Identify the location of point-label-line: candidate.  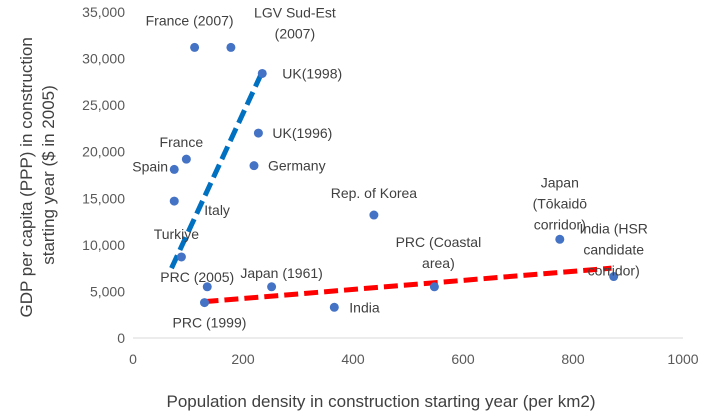
(613, 250).